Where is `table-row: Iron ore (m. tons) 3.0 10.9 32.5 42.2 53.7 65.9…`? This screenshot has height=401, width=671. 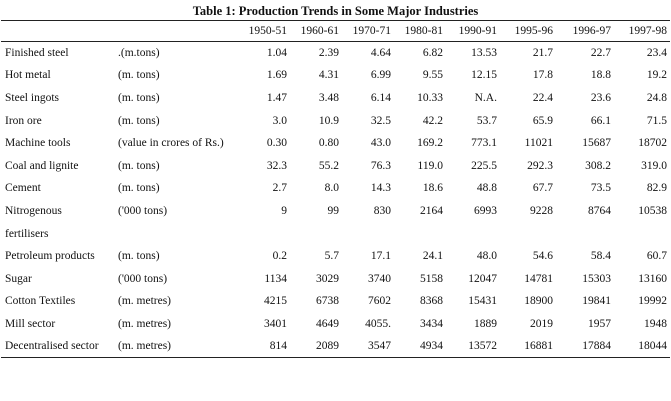
table-row: Iron ore (m. tons) 3.0 10.9 32.5 42.2 53.7 65.9… is located at coordinates (335, 120).